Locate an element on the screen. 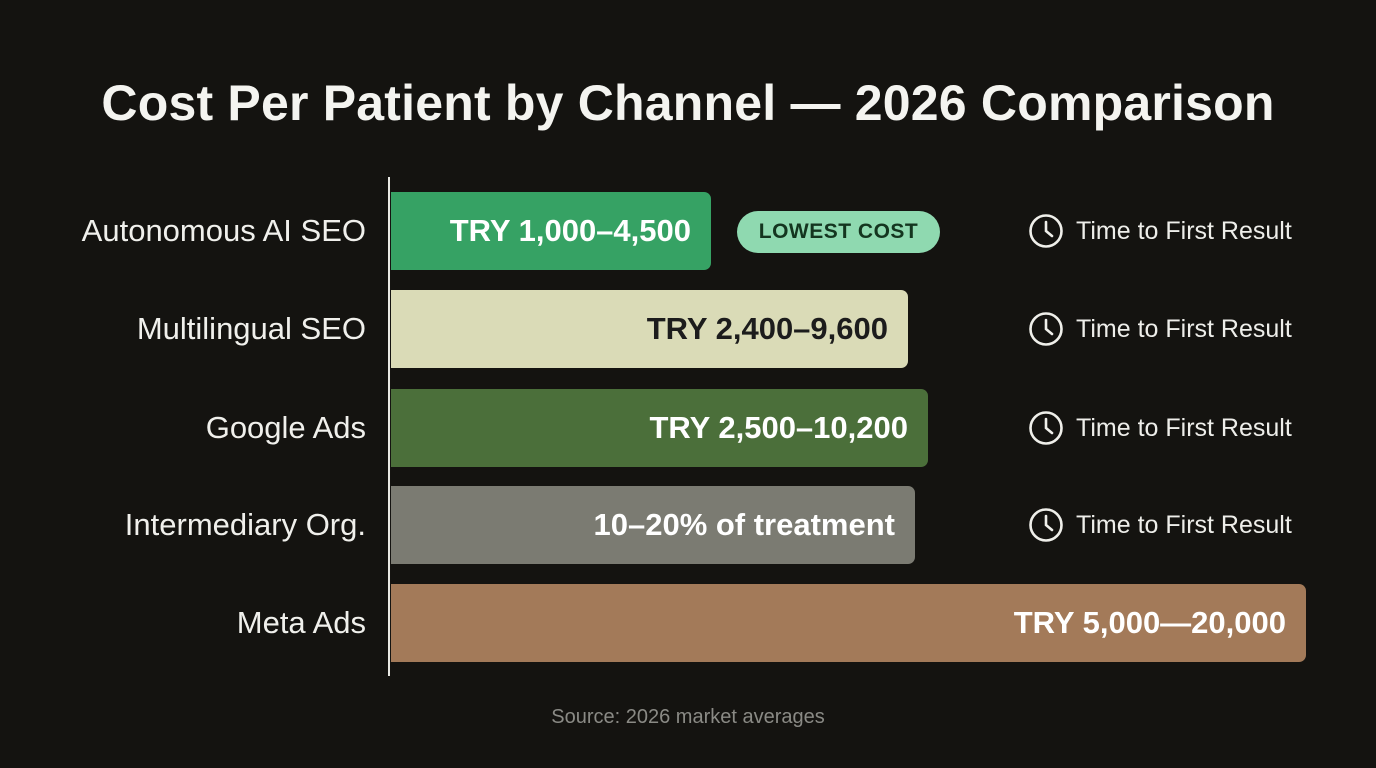 The height and width of the screenshot is (768, 1376). category-label: Multilingual SEO is located at coordinates (251, 328).